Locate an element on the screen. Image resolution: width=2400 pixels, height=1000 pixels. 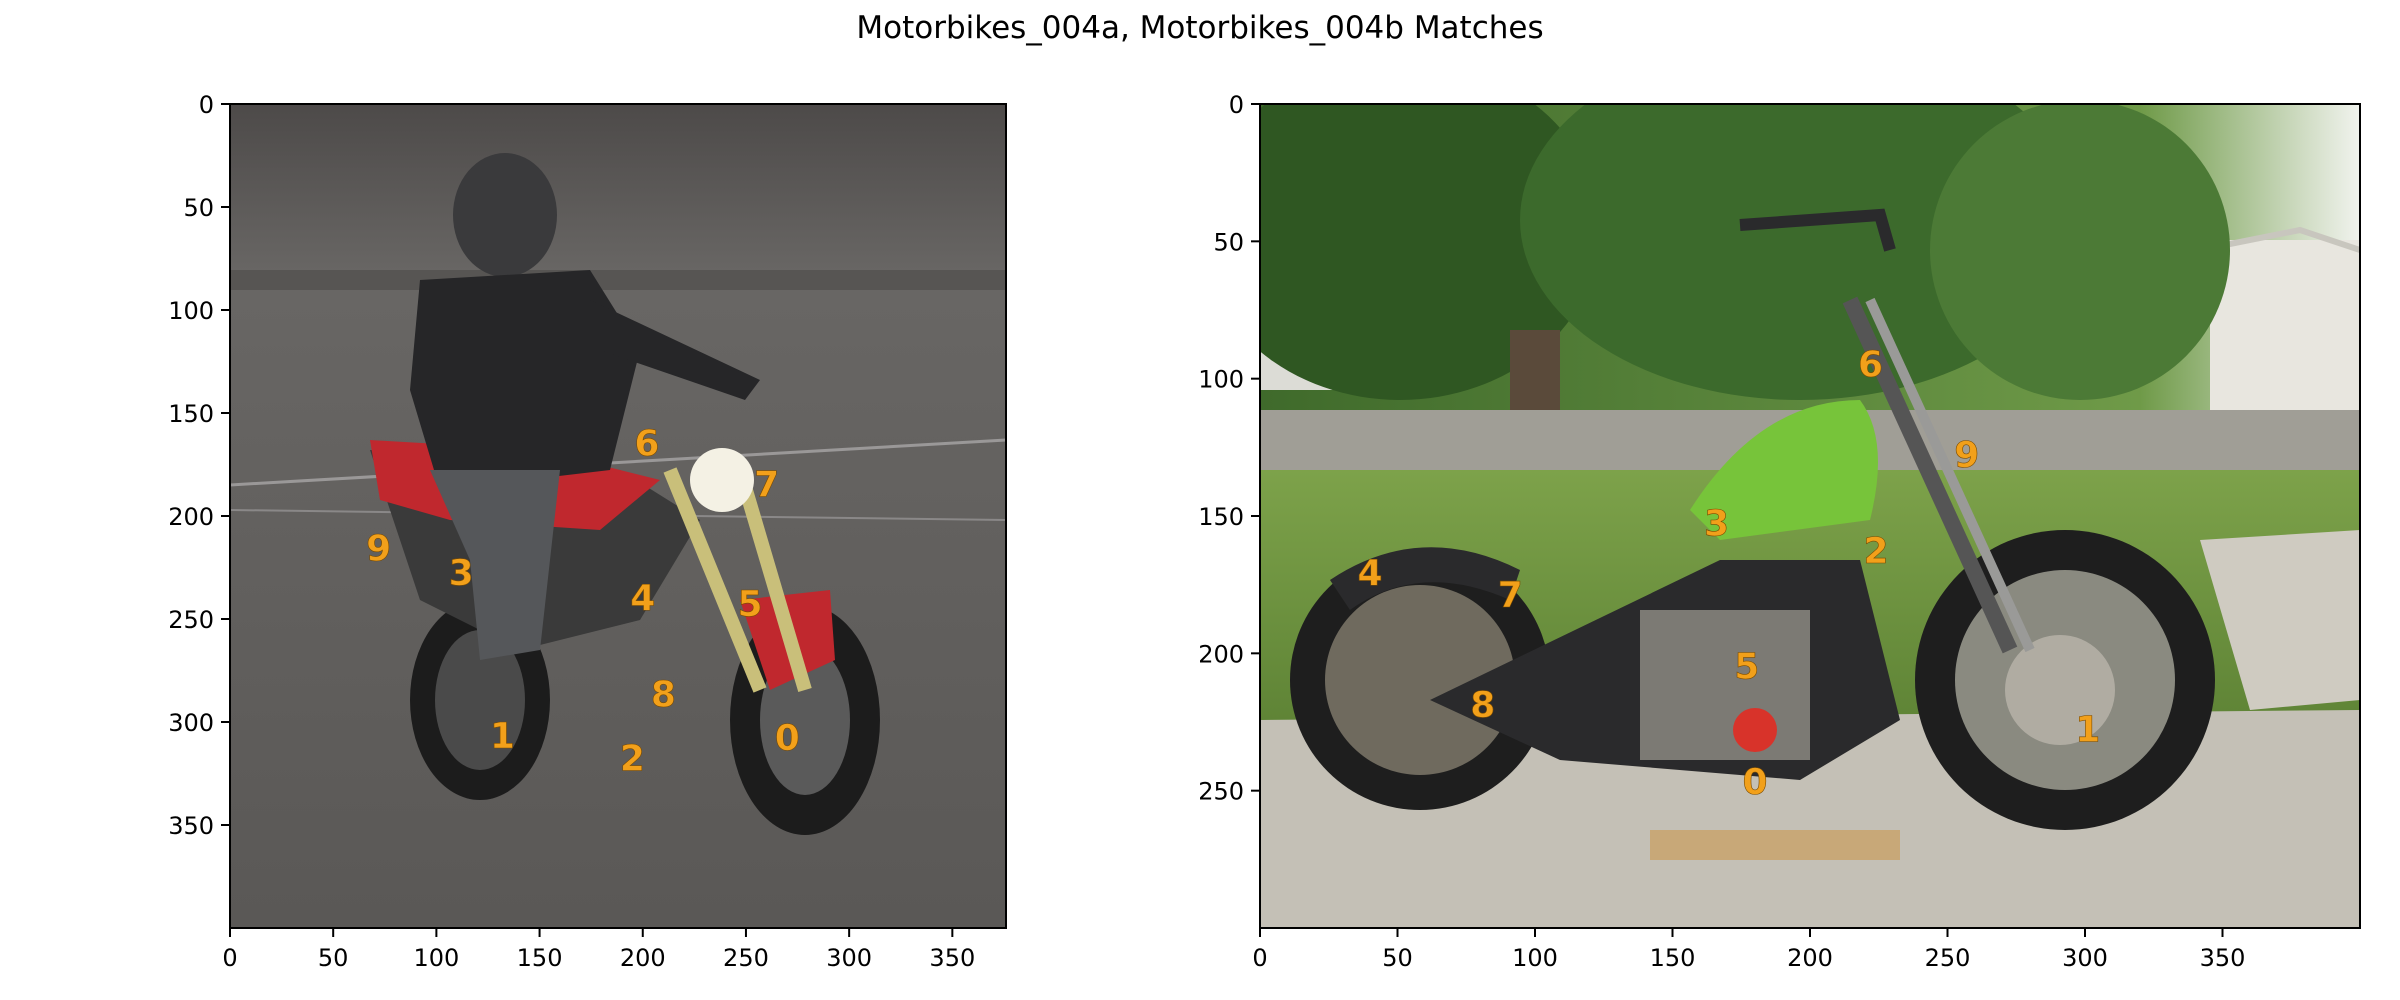
x-tick-label-b: 50 is located at coordinates (1397, 958).